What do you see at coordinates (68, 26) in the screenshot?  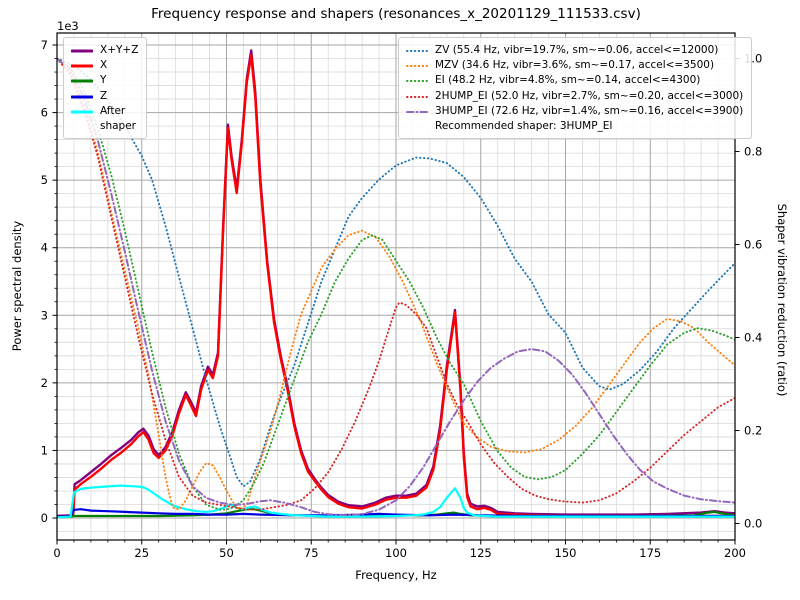 I see `axis-offset-text: 1e3` at bounding box center [68, 26].